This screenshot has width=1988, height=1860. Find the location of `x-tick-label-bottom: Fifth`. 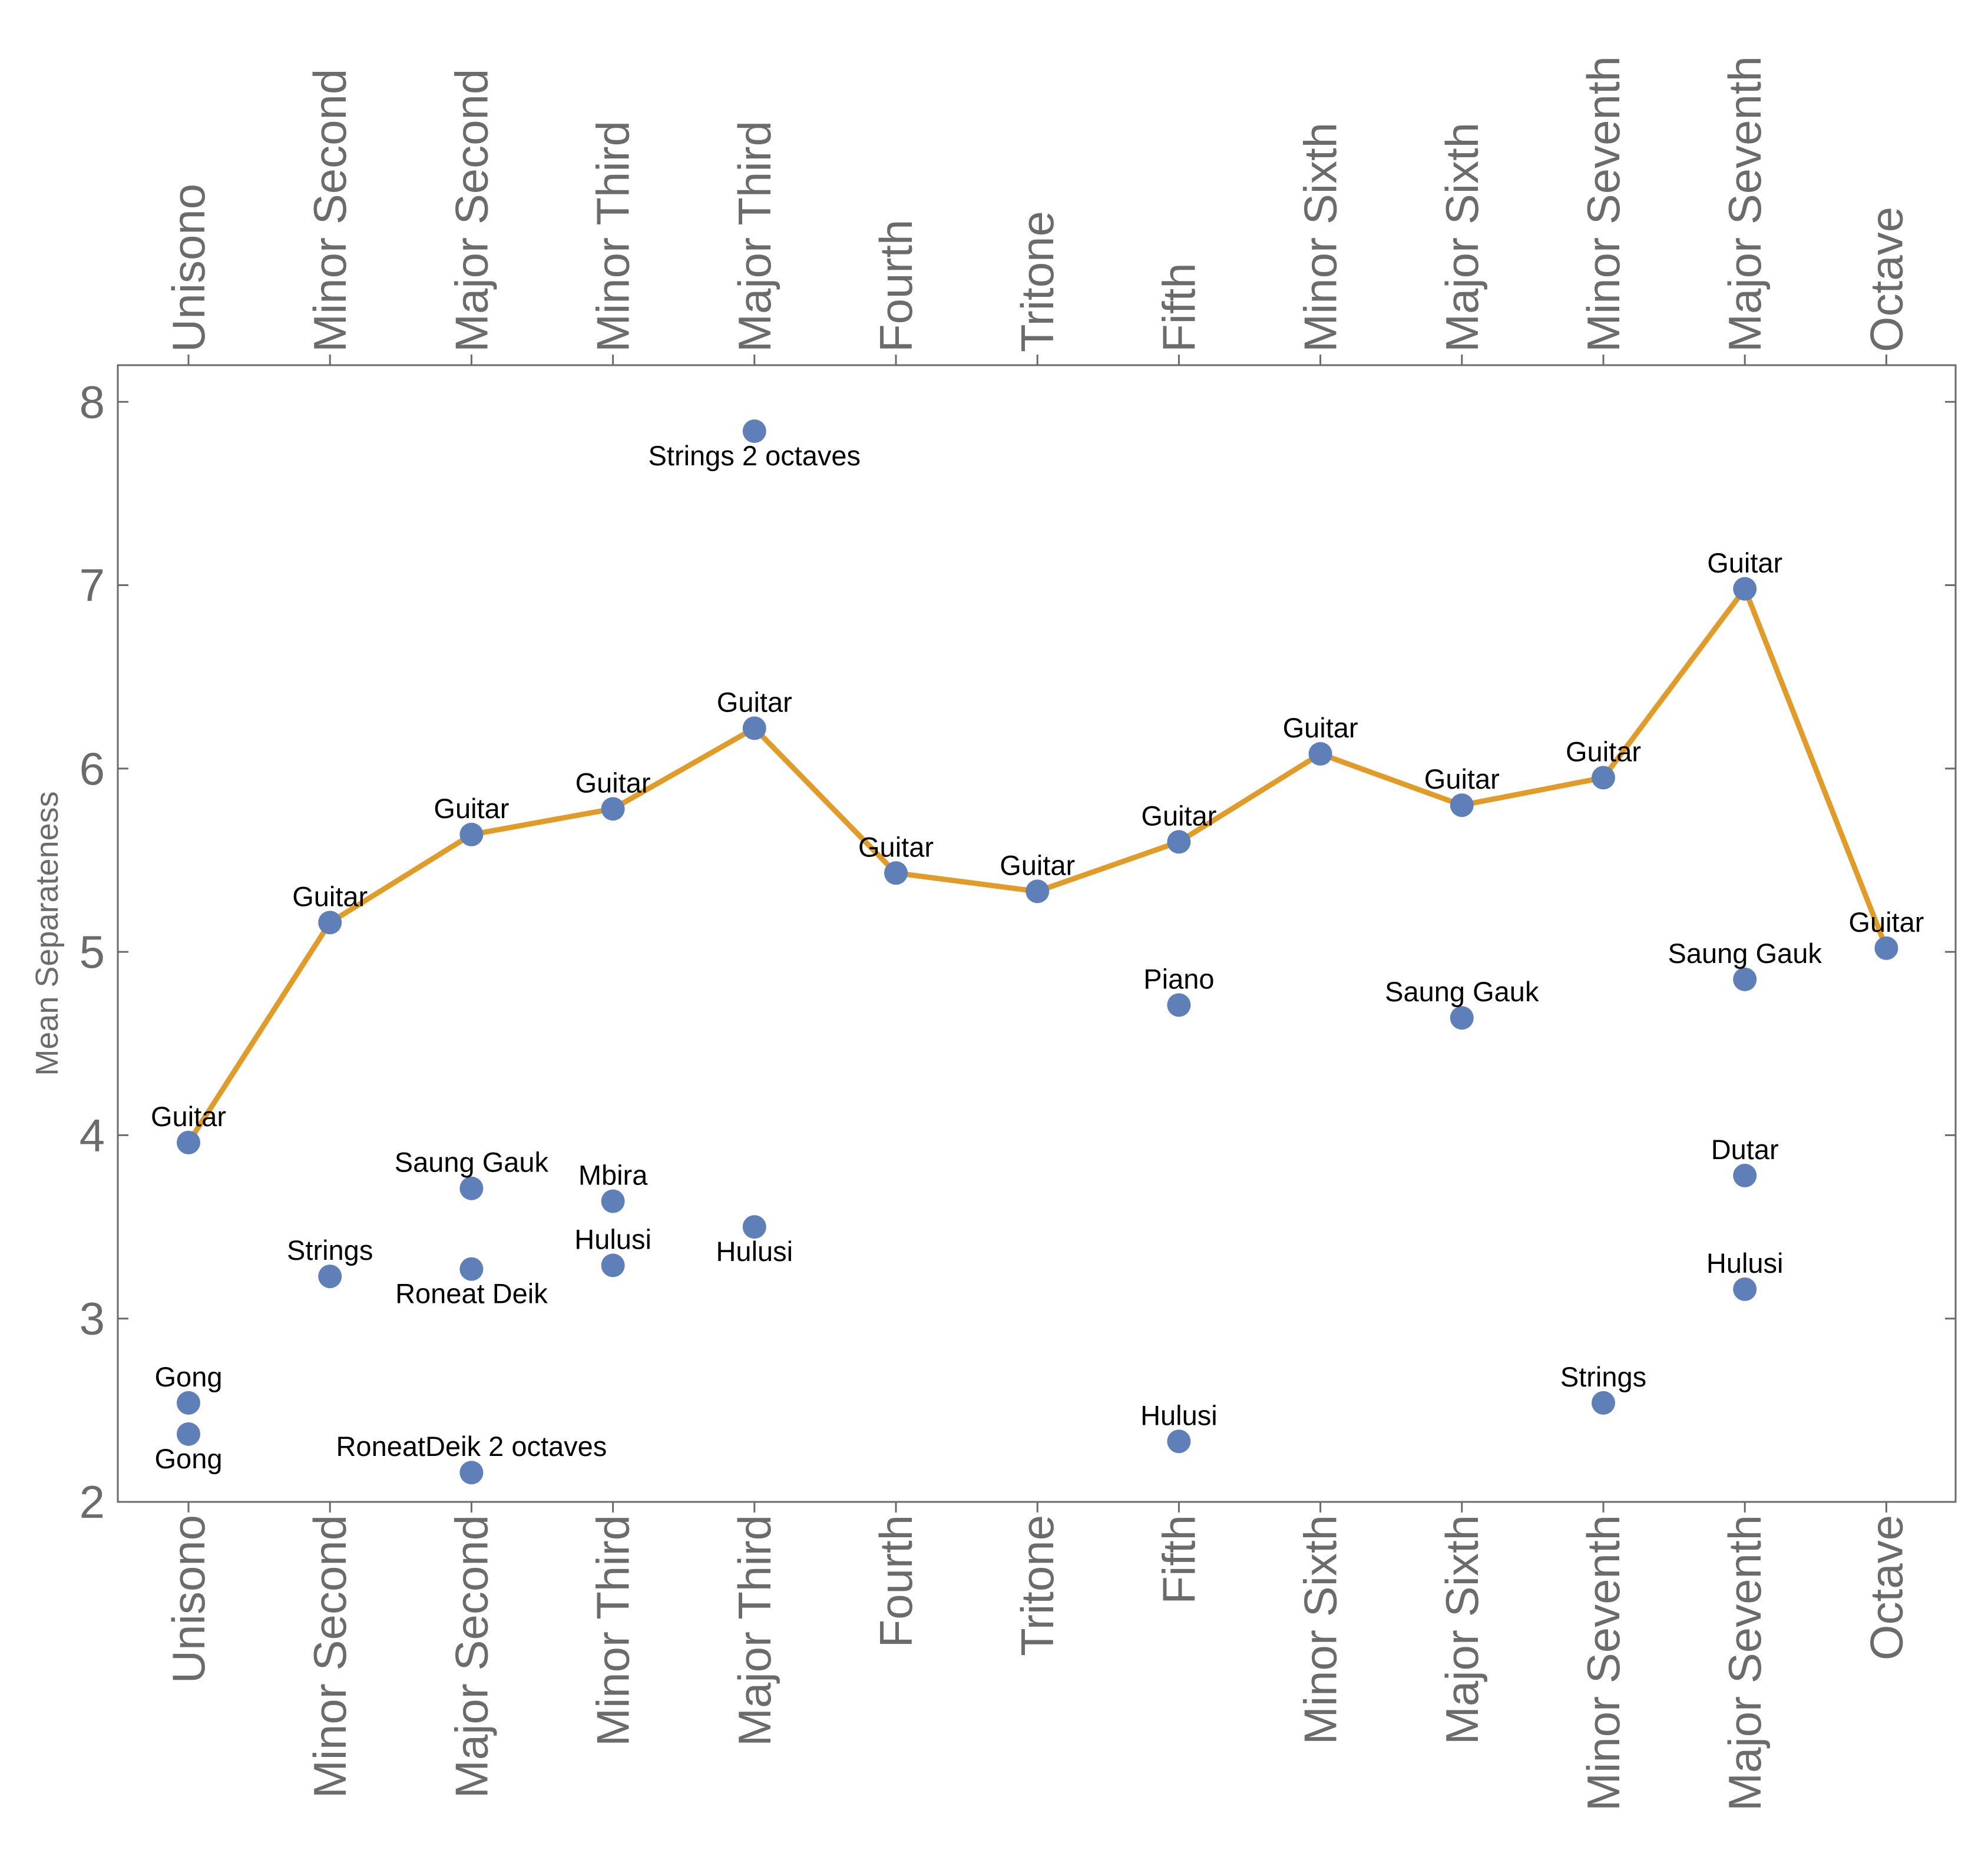

x-tick-label-bottom: Fifth is located at coordinates (1179, 1559).